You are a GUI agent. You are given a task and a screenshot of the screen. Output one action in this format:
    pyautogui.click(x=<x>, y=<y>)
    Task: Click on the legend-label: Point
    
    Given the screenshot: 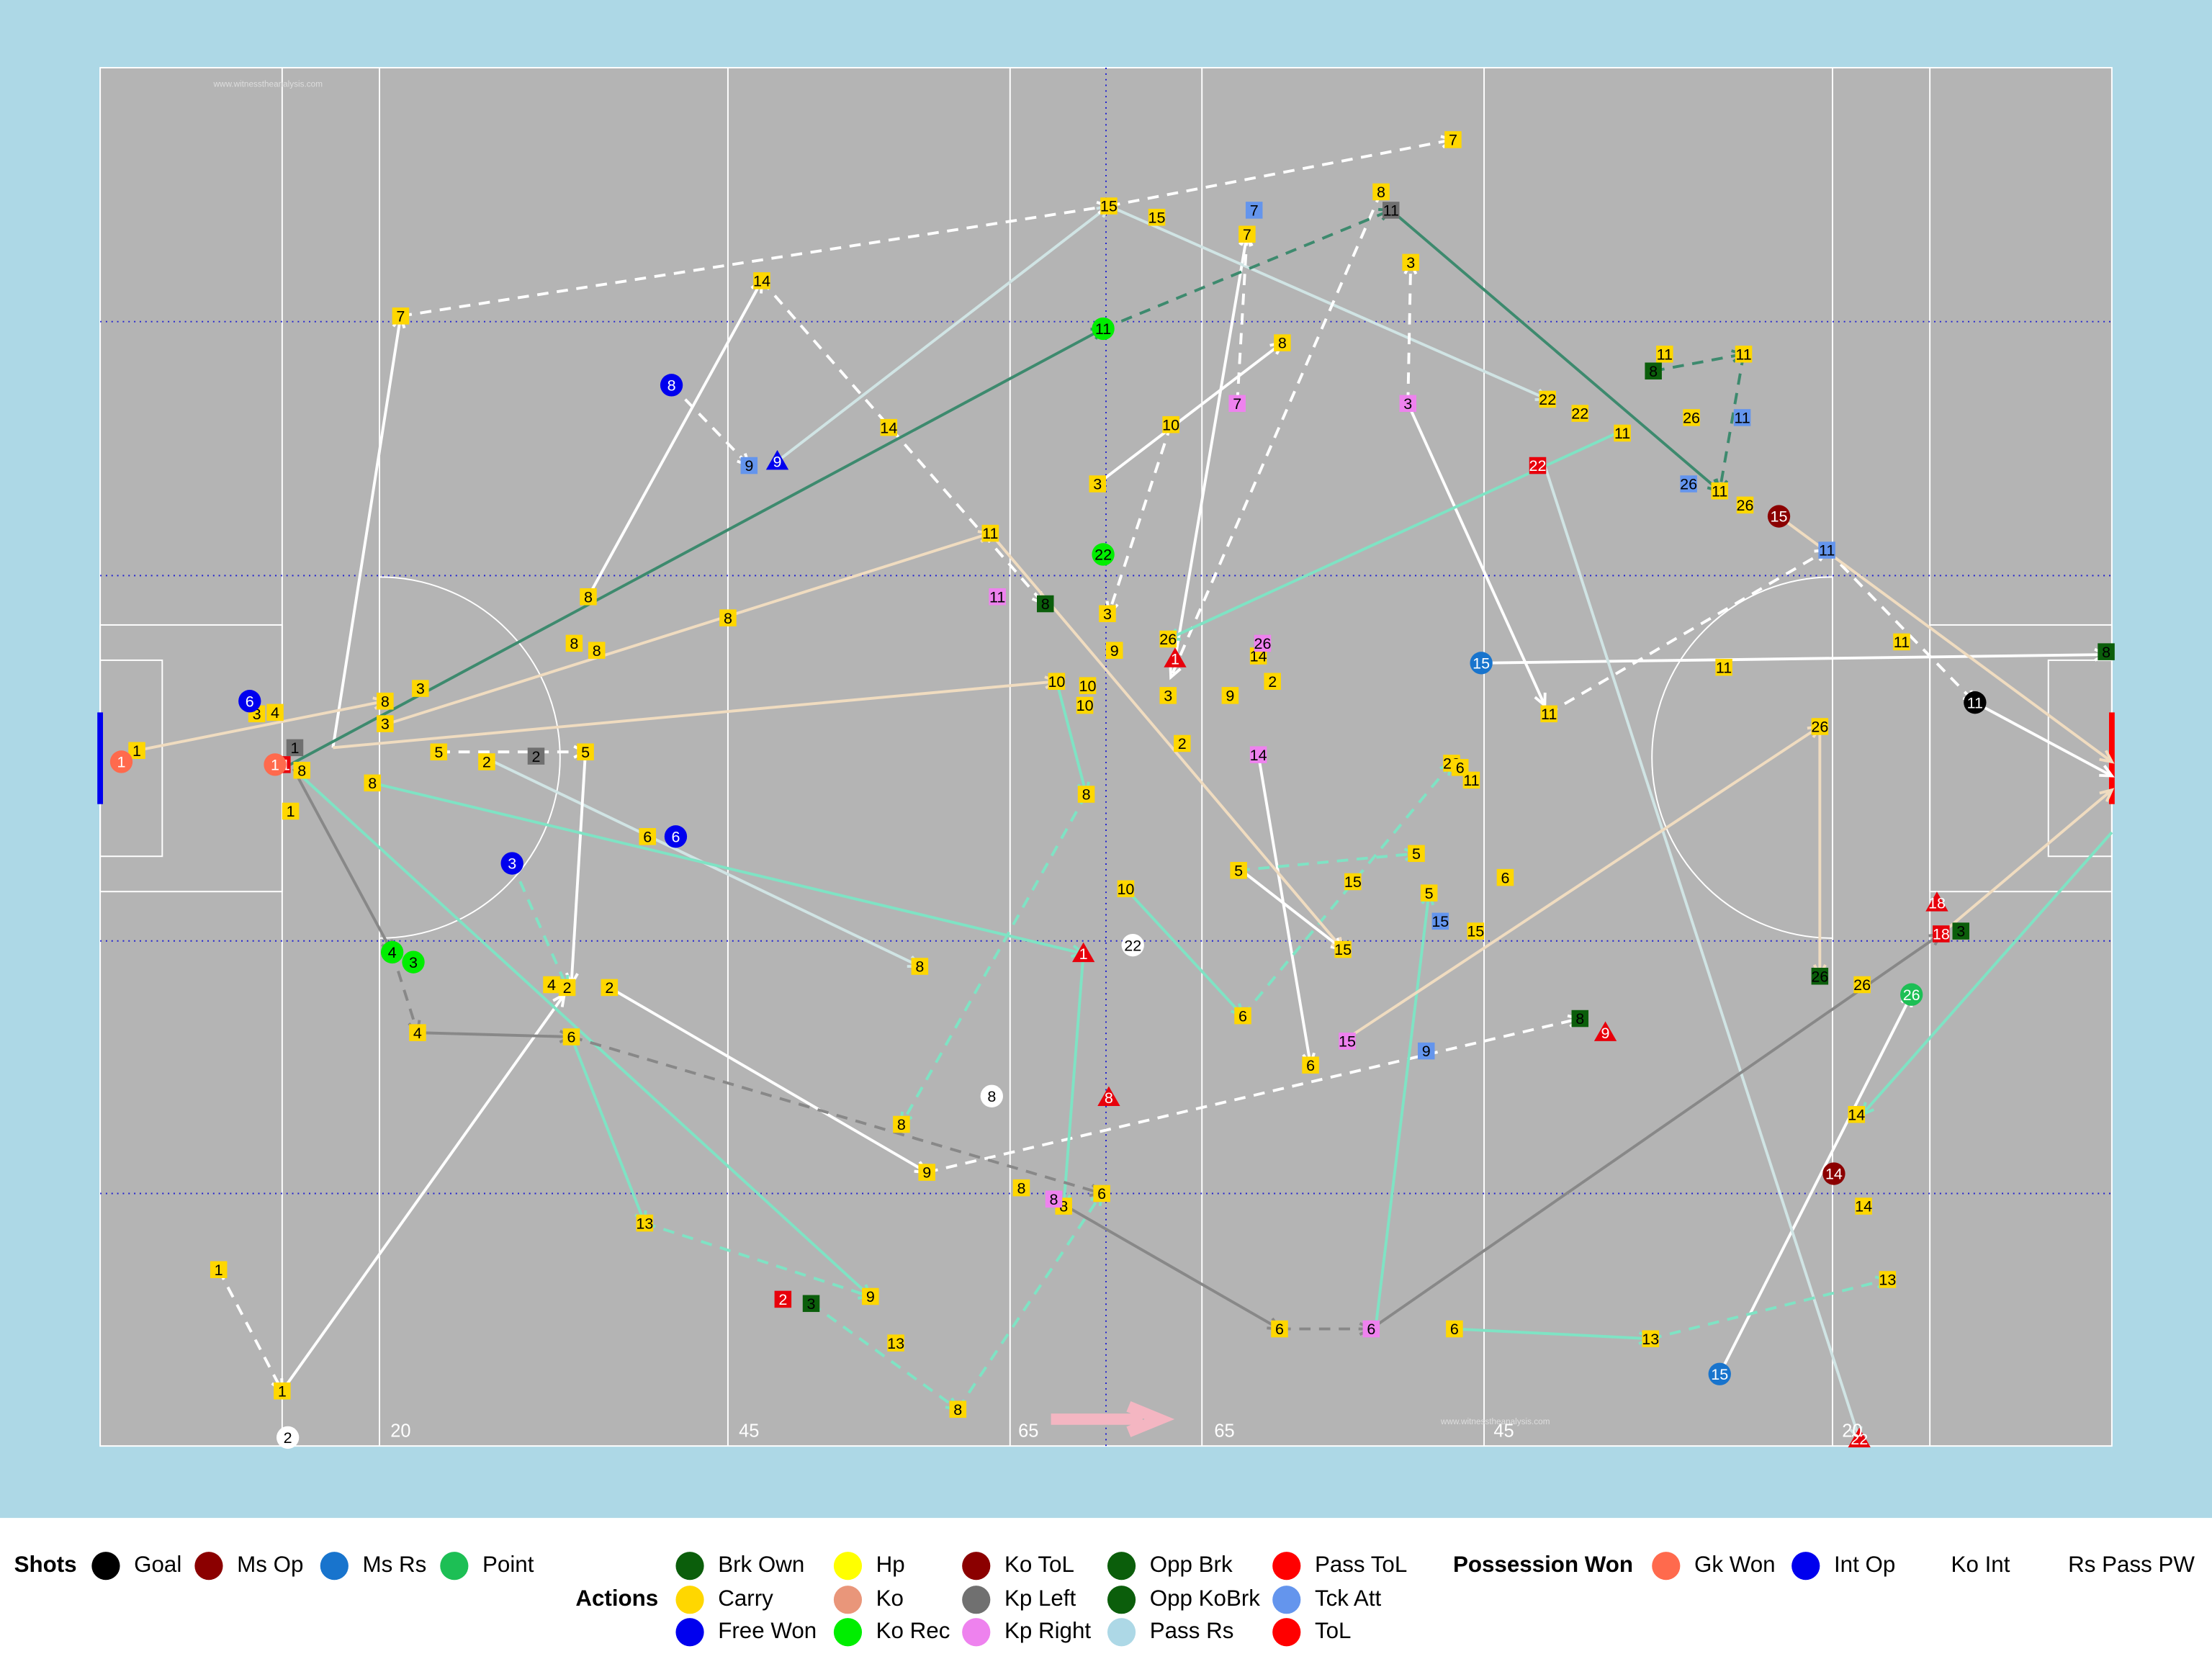 What is the action you would take?
    pyautogui.click(x=508, y=1564)
    